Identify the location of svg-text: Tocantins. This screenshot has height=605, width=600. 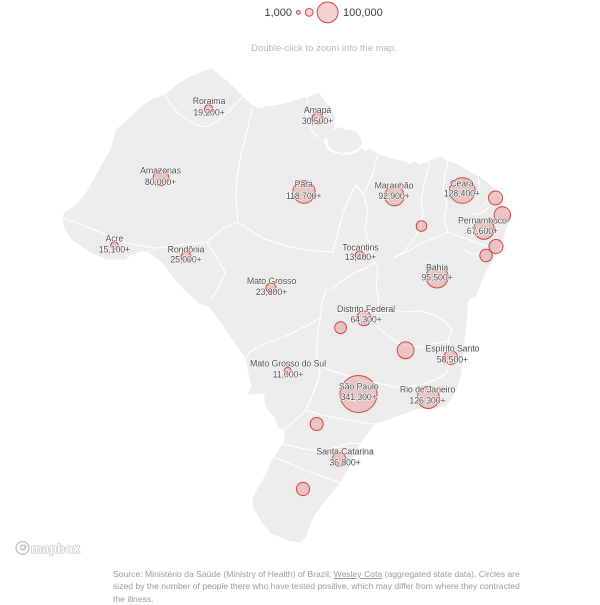
(360, 247).